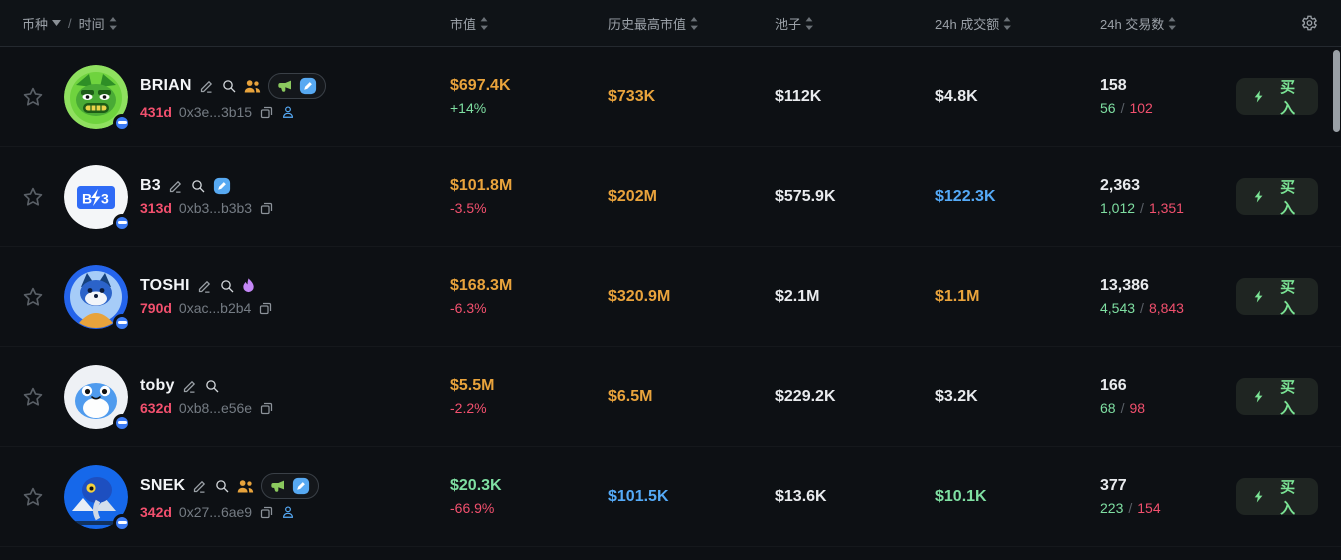  Describe the element at coordinates (156, 208) in the screenshot. I see `token-age: 313d` at that location.